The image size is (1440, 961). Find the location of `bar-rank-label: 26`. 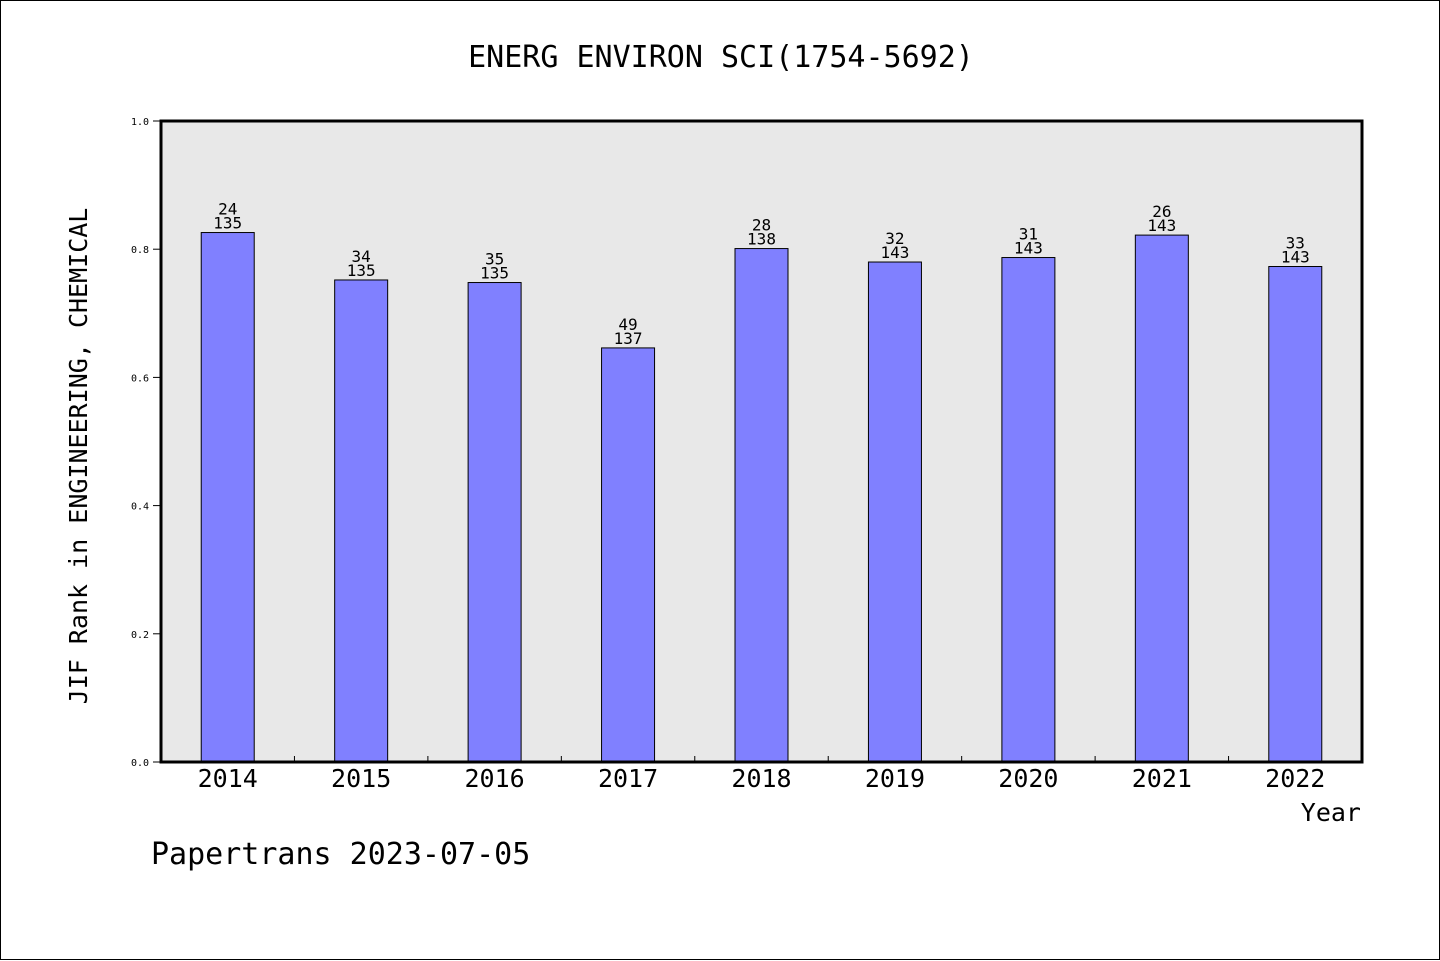

bar-rank-label: 26 is located at coordinates (1161, 211).